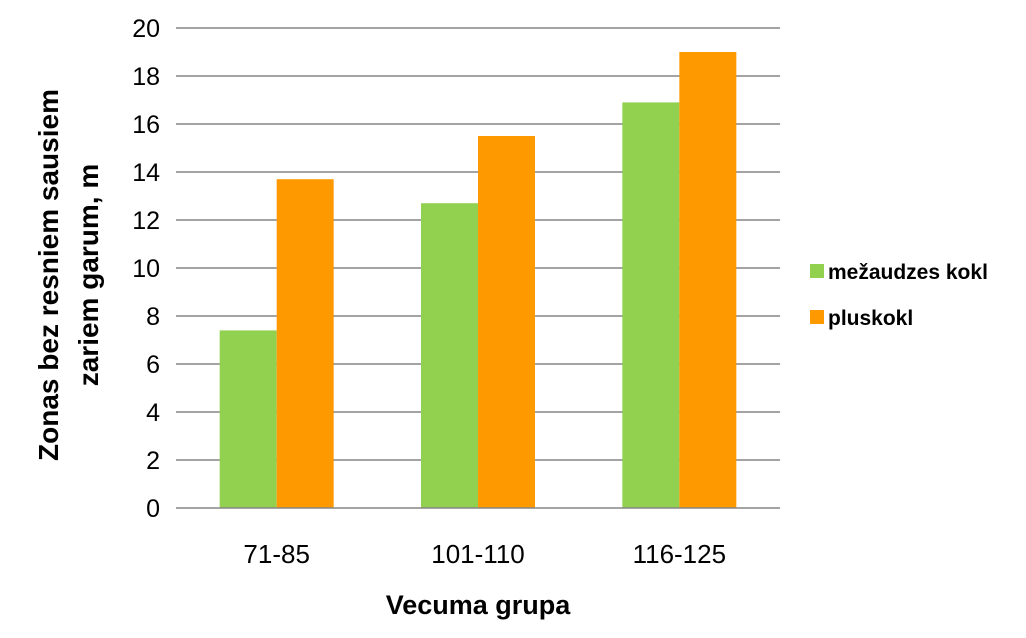  What do you see at coordinates (908, 272) in the screenshot?
I see `legend-label: mežaudzes kokl` at bounding box center [908, 272].